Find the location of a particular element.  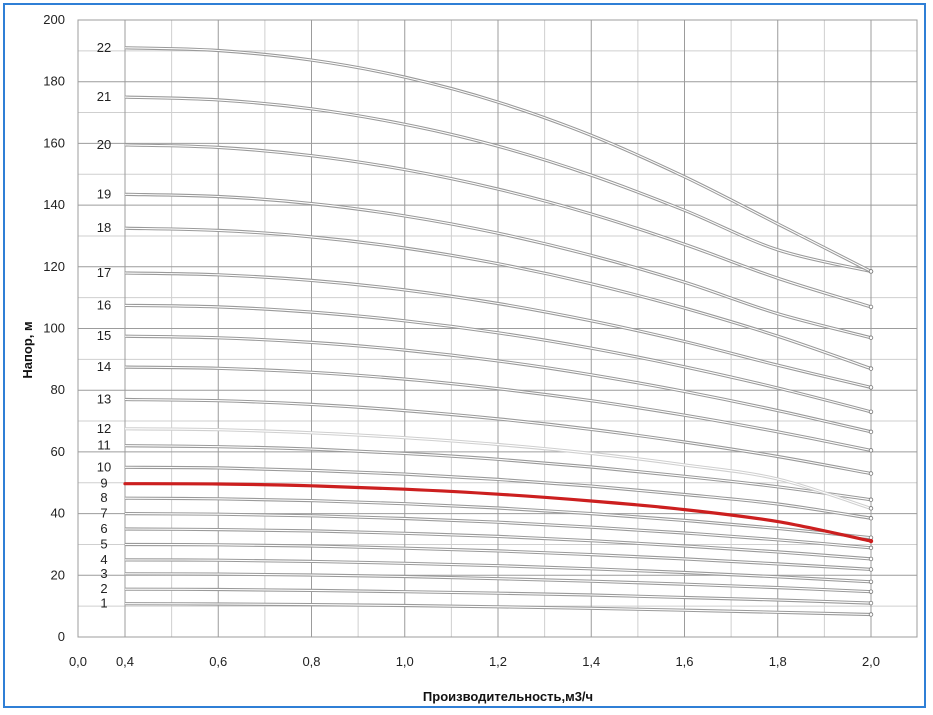

x-tick-label: 1,0 is located at coordinates (405, 661).